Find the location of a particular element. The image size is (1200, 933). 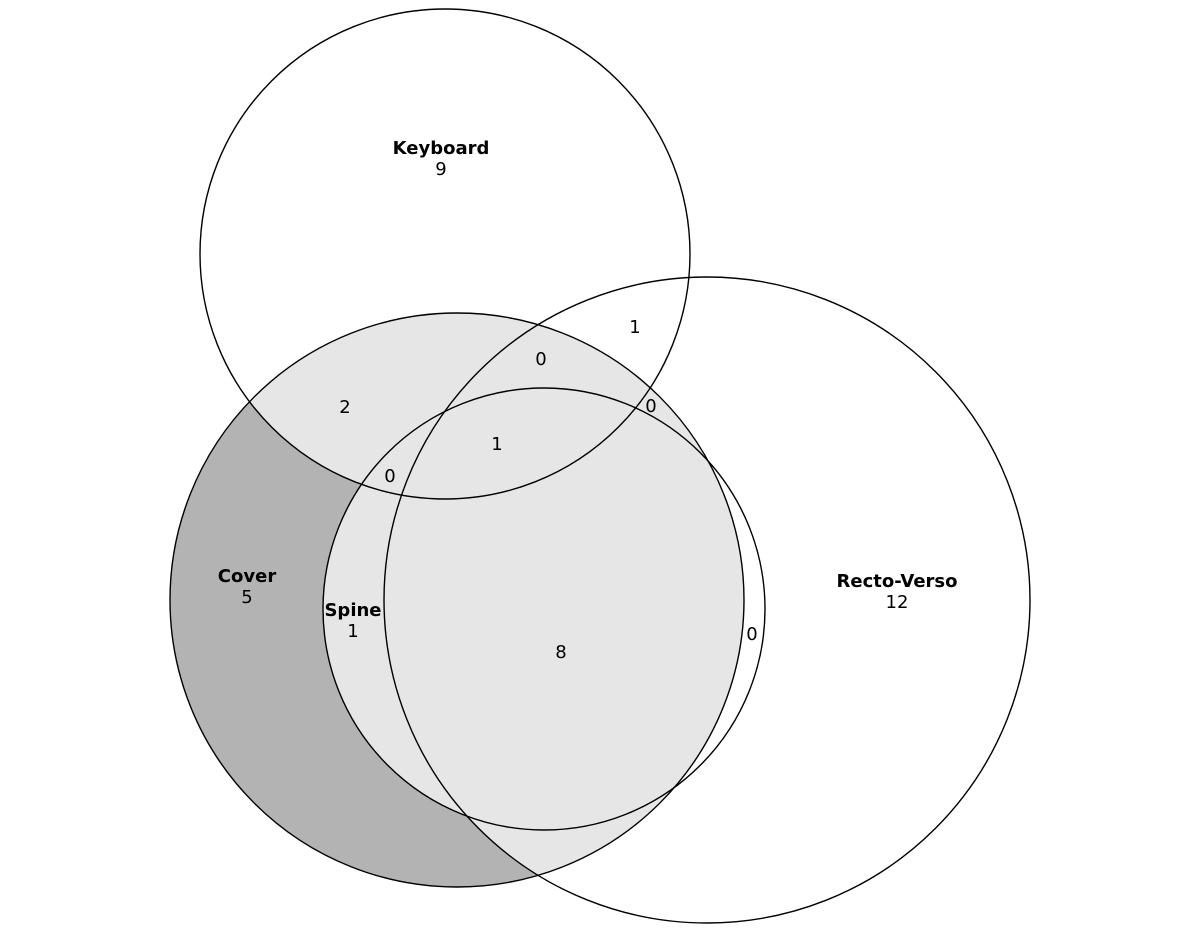

region-spine-recto: 0 is located at coordinates (751, 634).